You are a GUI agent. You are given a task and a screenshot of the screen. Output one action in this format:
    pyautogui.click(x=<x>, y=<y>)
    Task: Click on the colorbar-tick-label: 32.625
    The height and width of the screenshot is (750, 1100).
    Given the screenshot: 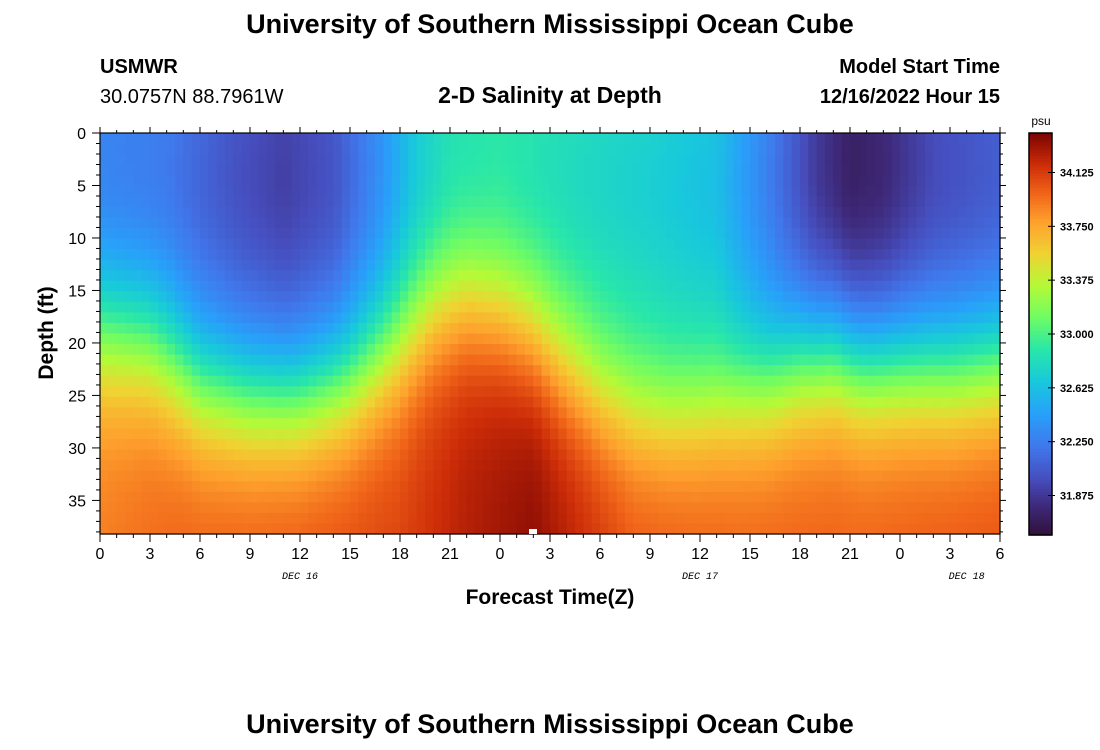 What is the action you would take?
    pyautogui.click(x=1077, y=389)
    